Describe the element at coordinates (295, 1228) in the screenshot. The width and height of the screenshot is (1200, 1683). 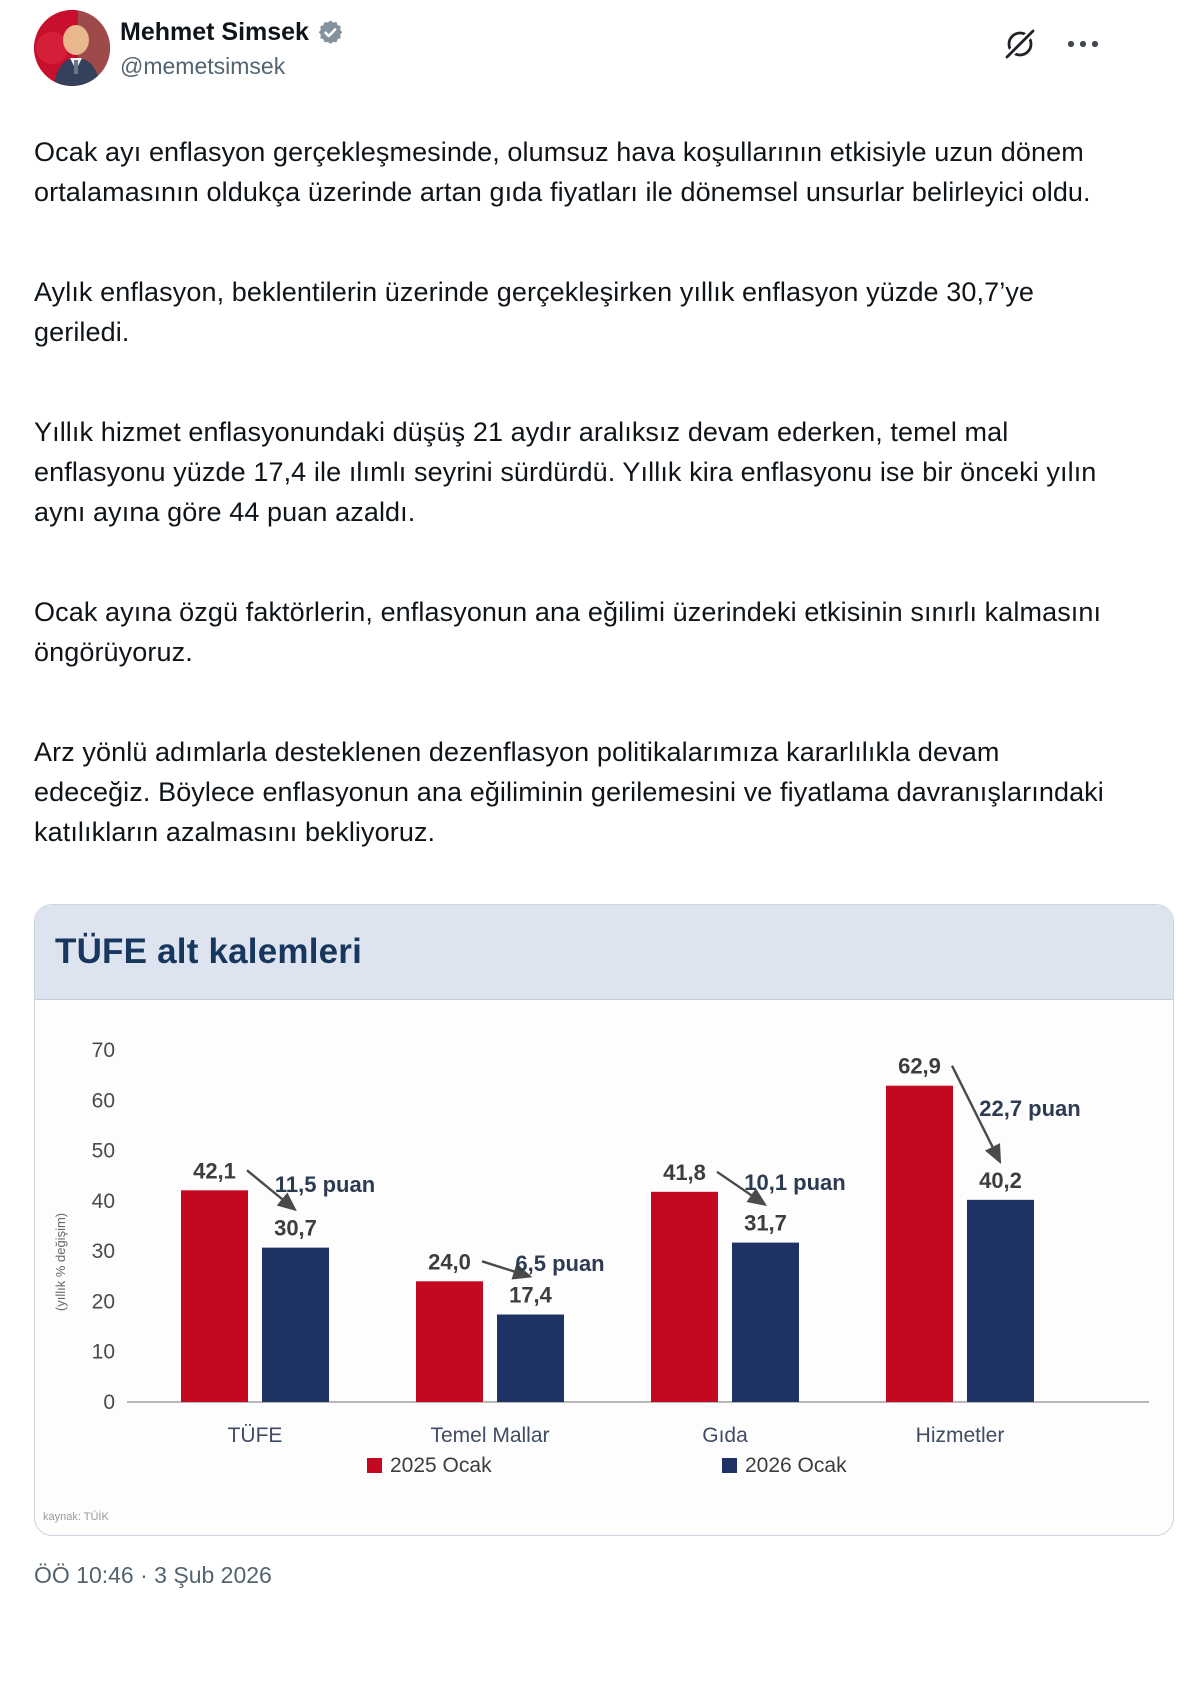
I see `svg-text: 30,7` at that location.